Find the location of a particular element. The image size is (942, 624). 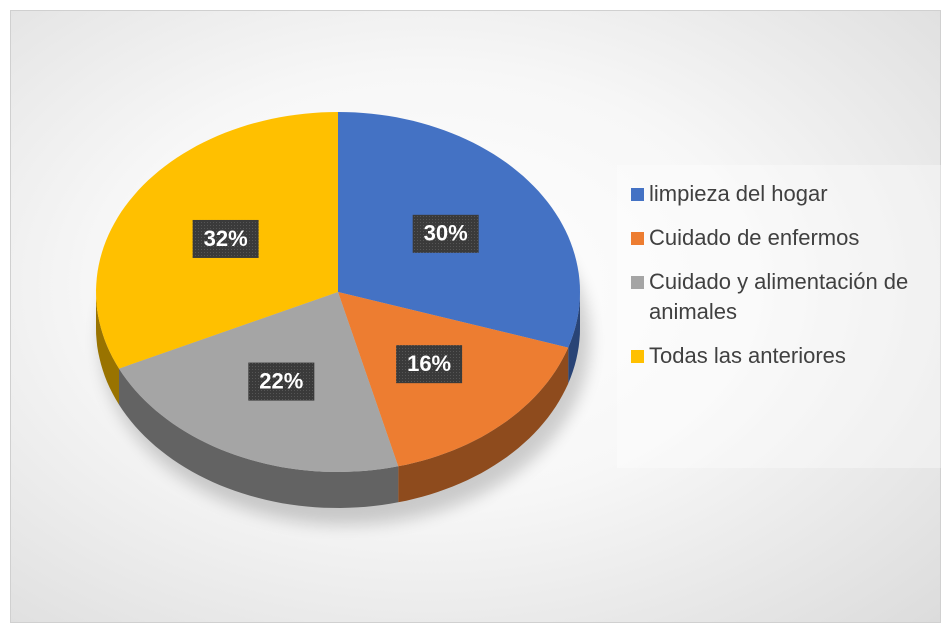

legend-item: limpieza del hogar is located at coordinates (782, 194).